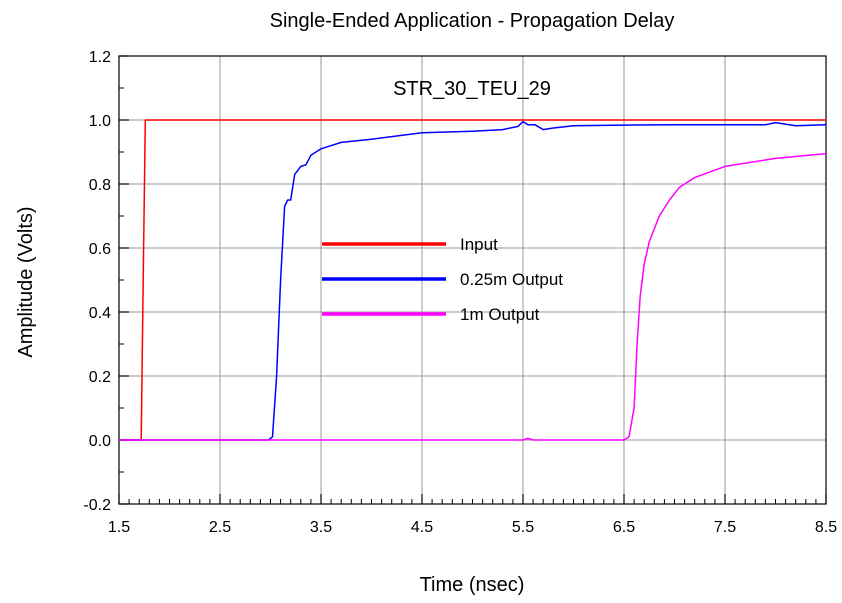 The height and width of the screenshot is (603, 842). I want to click on x-tick-label: 3.5, so click(321, 527).